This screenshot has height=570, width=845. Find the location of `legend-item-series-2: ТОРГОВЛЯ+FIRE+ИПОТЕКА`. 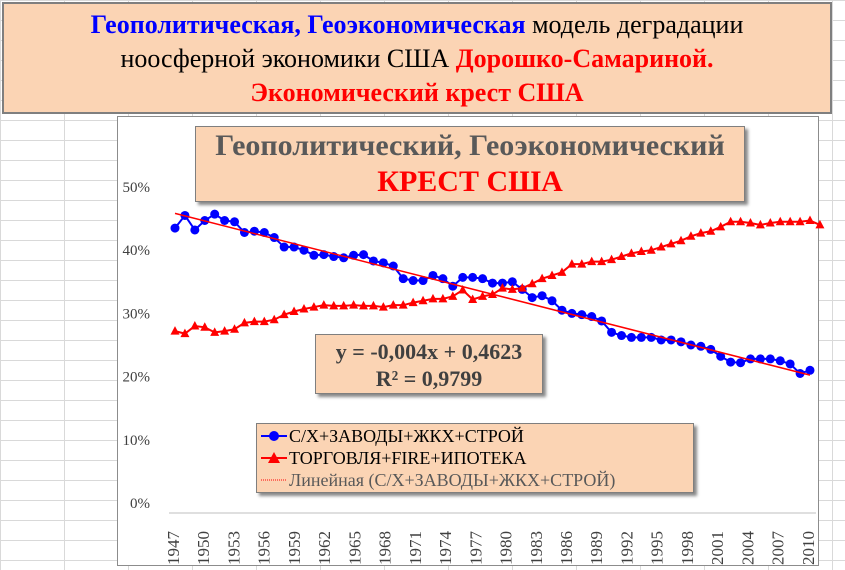

legend-item-series-2: ТОРГОВЛЯ+FIRE+ИПОТЕКА is located at coordinates (475, 458).